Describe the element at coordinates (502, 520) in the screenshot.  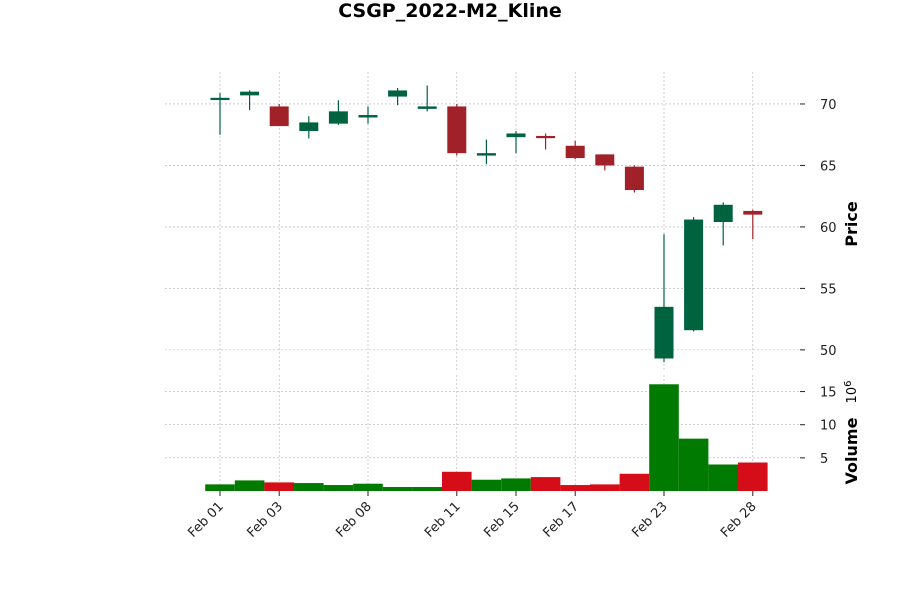
I see `x-tick-label: Feb 15` at that location.